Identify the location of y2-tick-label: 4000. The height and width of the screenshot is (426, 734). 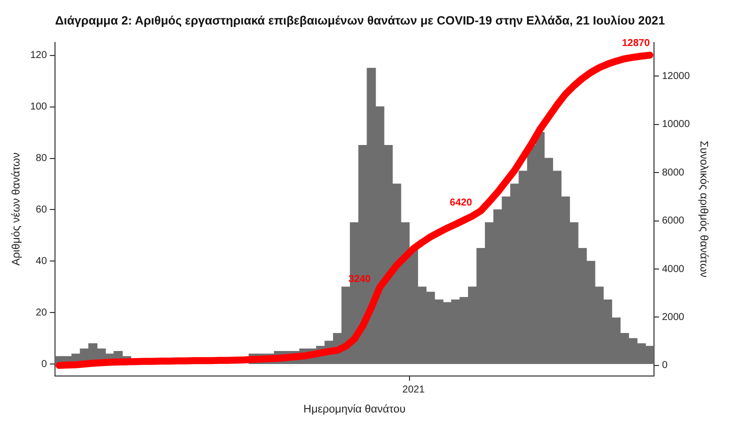
(673, 269).